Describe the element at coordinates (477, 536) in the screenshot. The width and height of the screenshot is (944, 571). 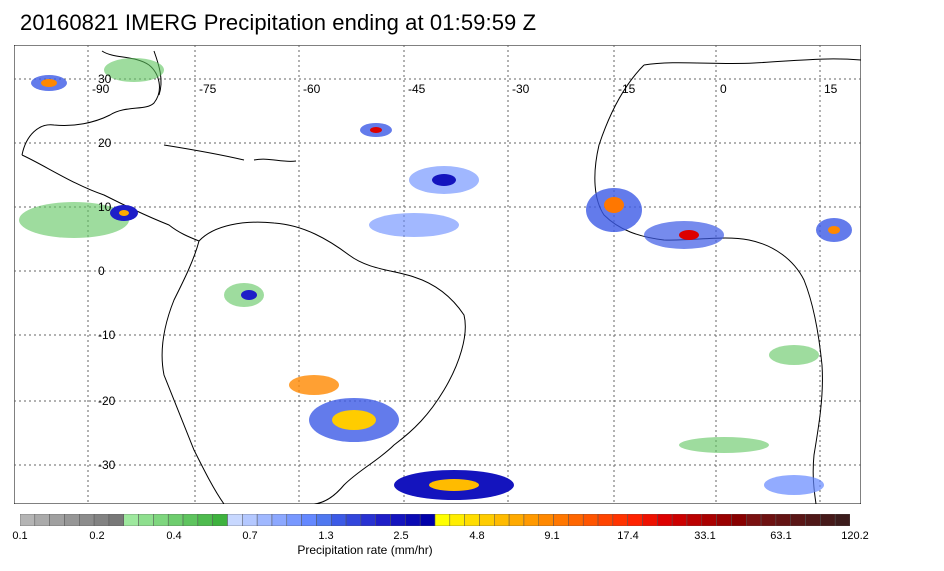
I see `colorbar-tick-label: 4.8` at that location.